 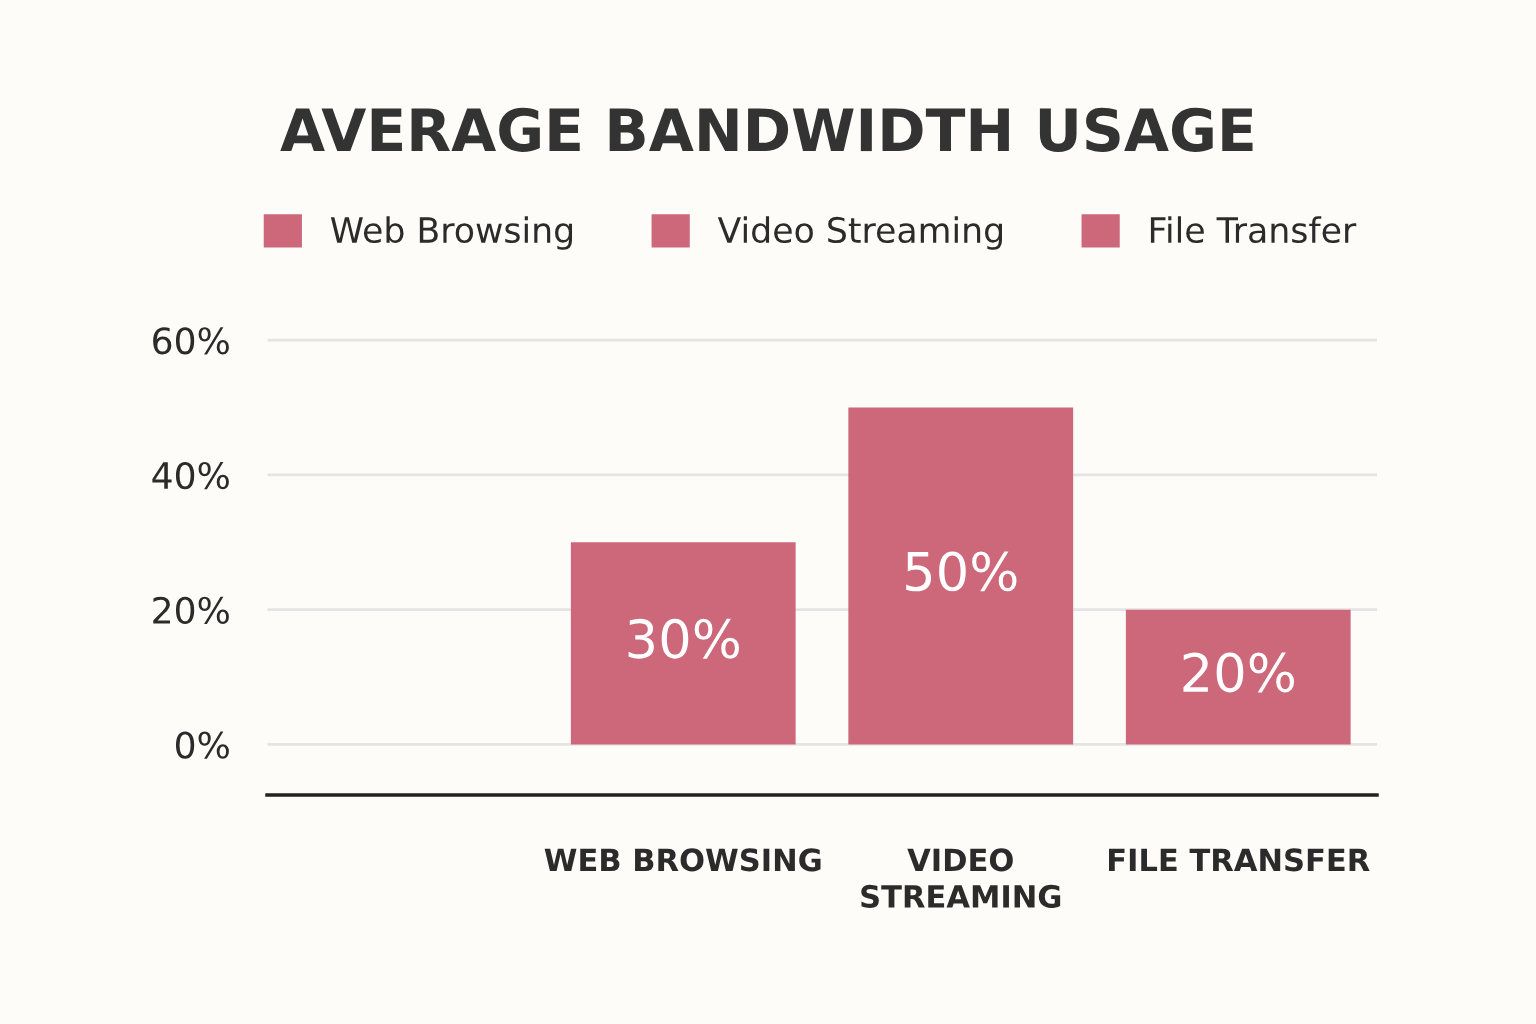 I want to click on x-tick-label: WEB BROWSING, so click(x=682, y=860).